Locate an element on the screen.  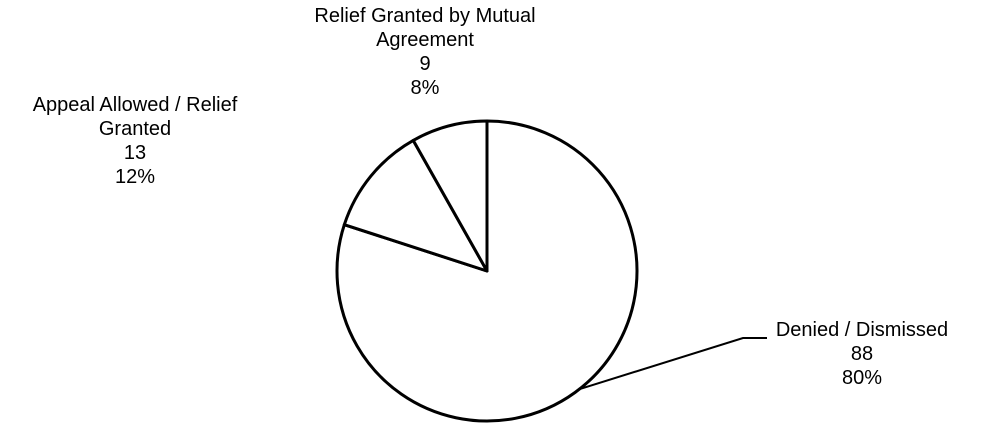
leader-line-denied-dismissed is located at coordinates (673, 364).